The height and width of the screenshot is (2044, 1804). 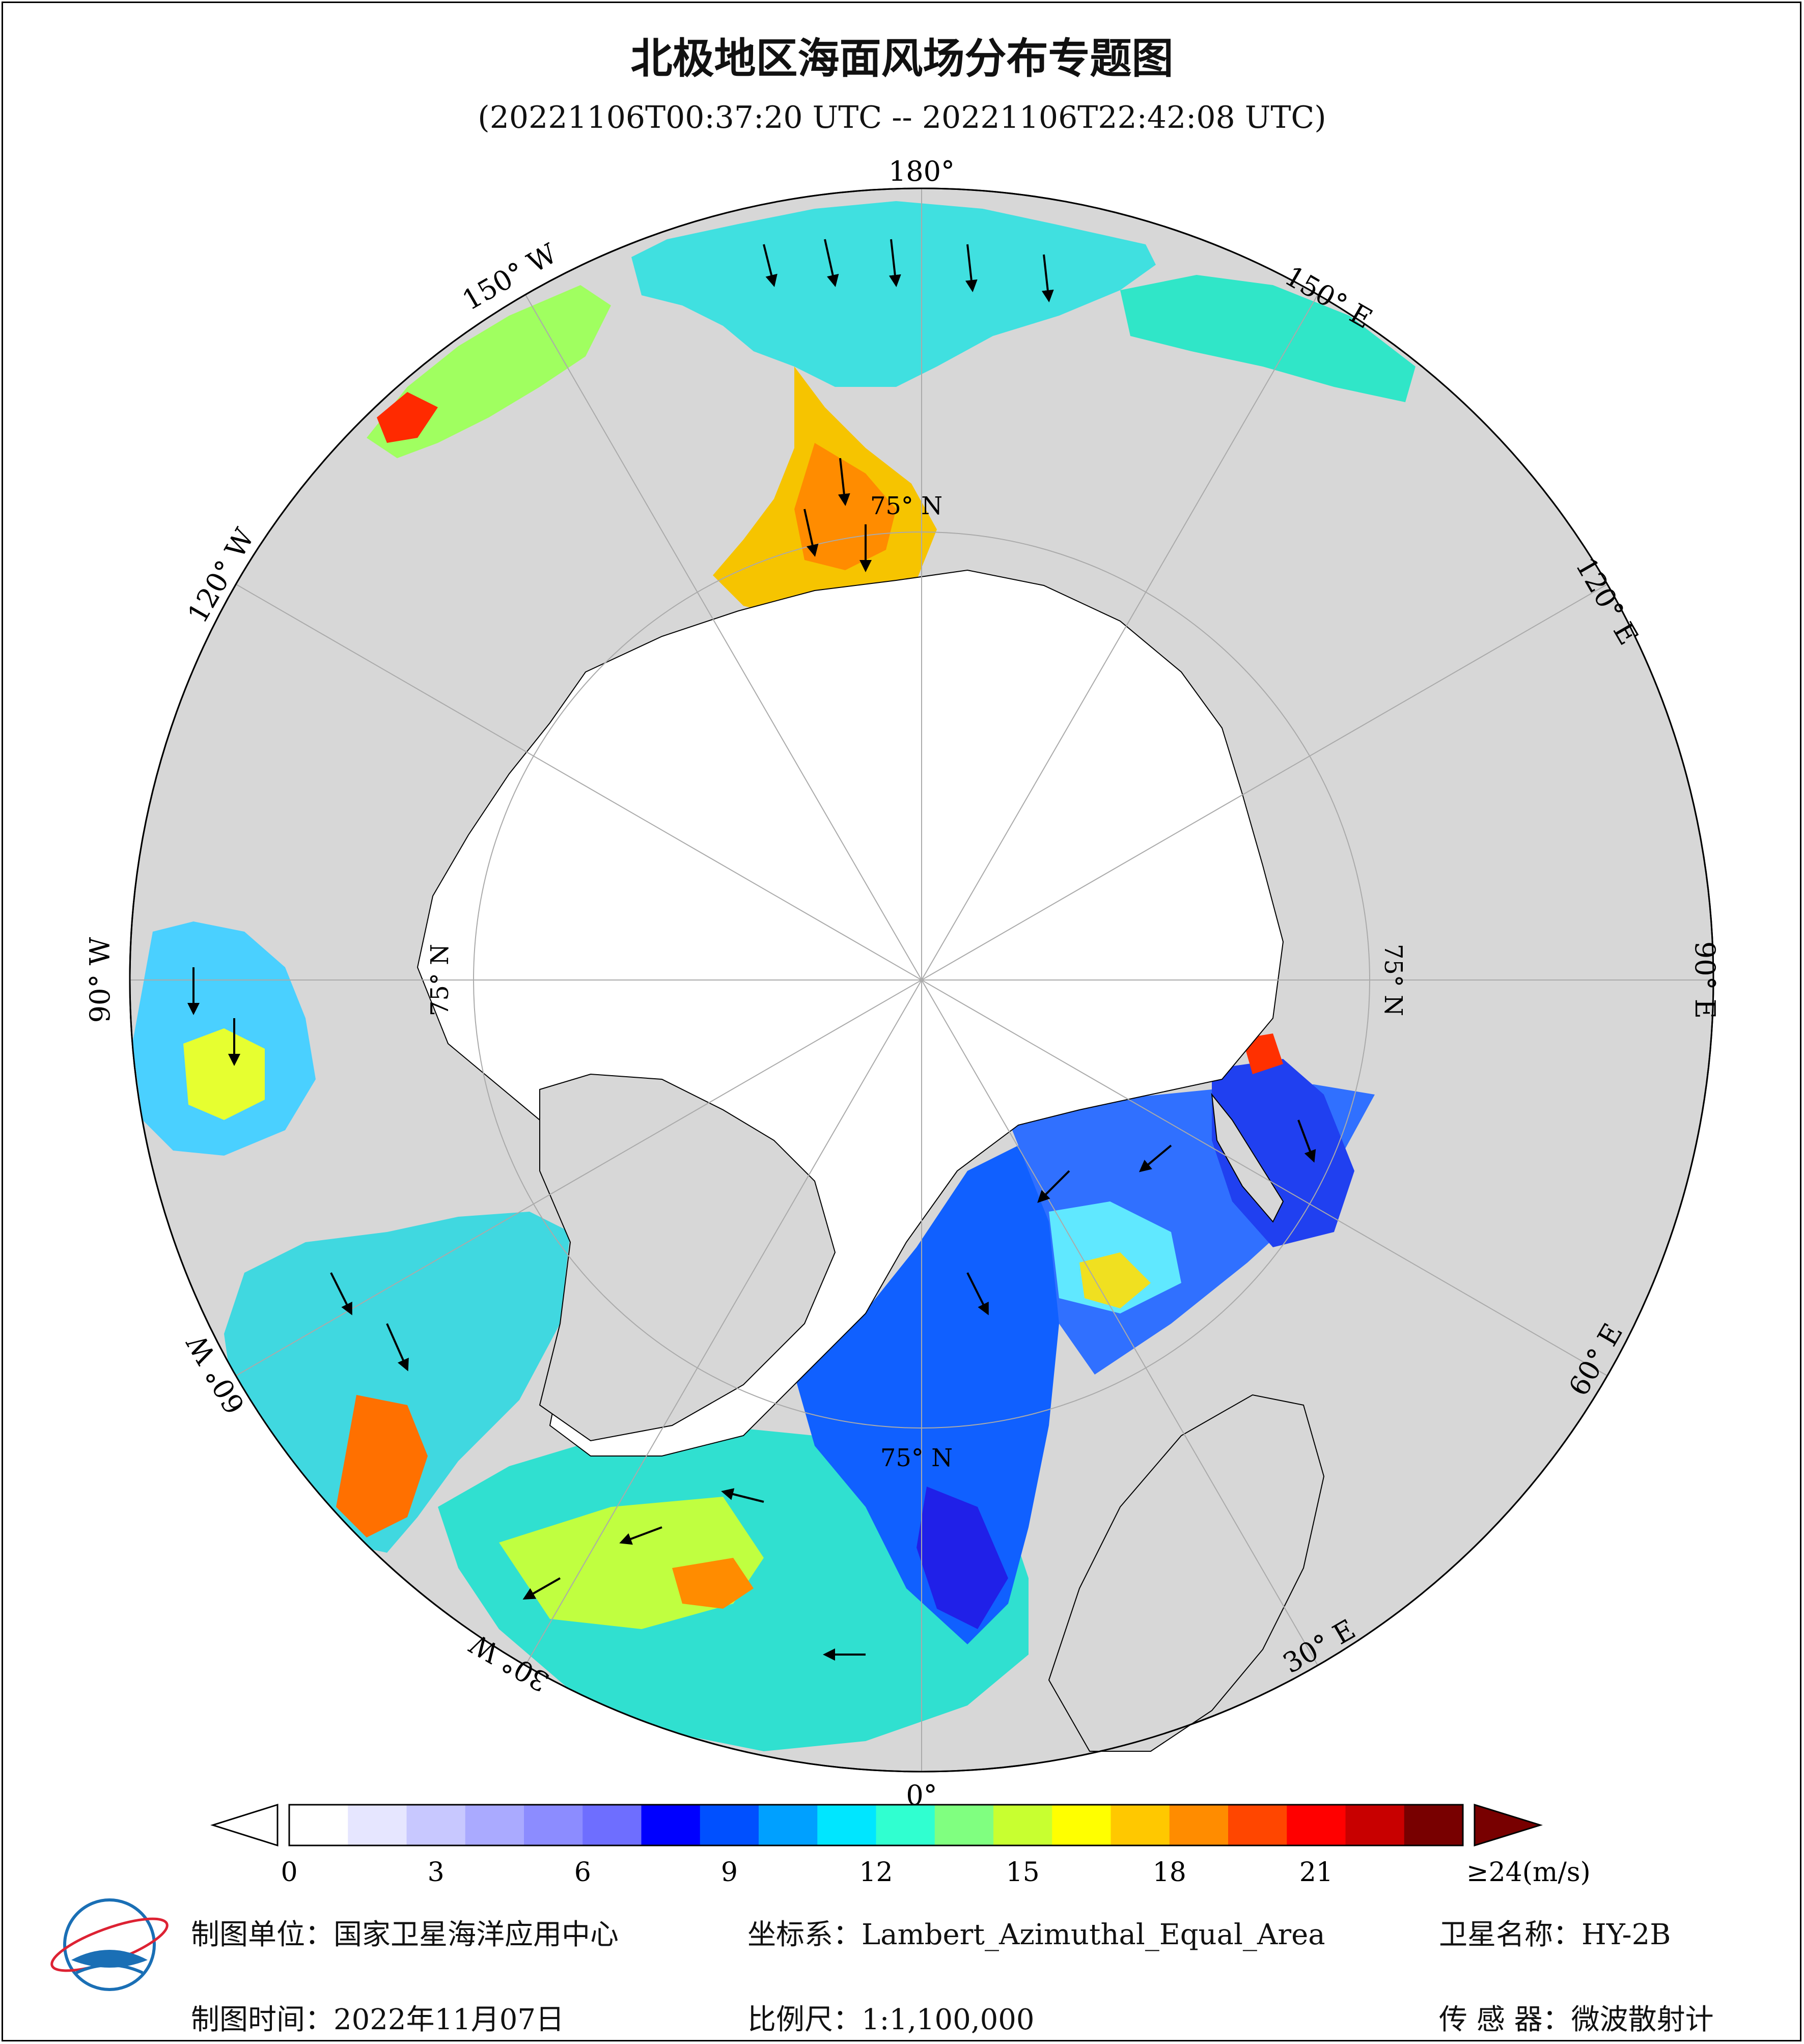 I want to click on footer-unit: 制图单位：国家卫星海洋应用中心, so click(x=405, y=1934).